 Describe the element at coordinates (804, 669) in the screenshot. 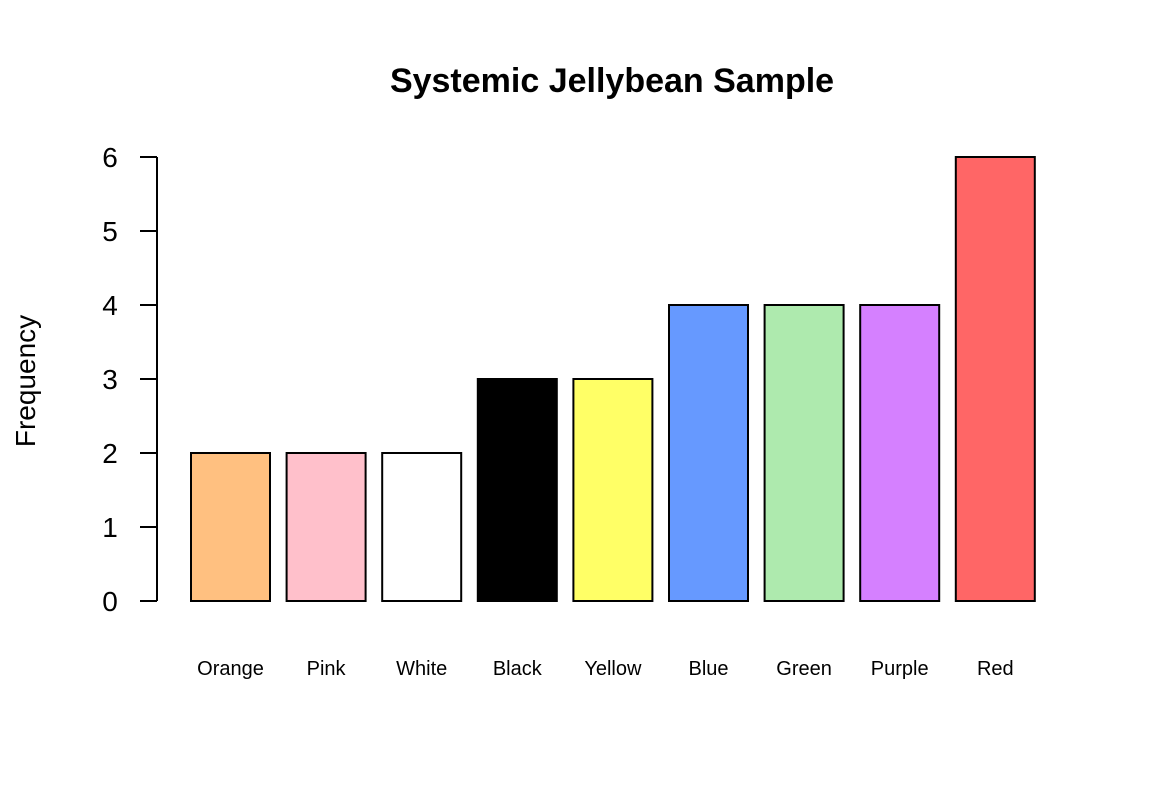

I see `x-tick-label: Green` at that location.